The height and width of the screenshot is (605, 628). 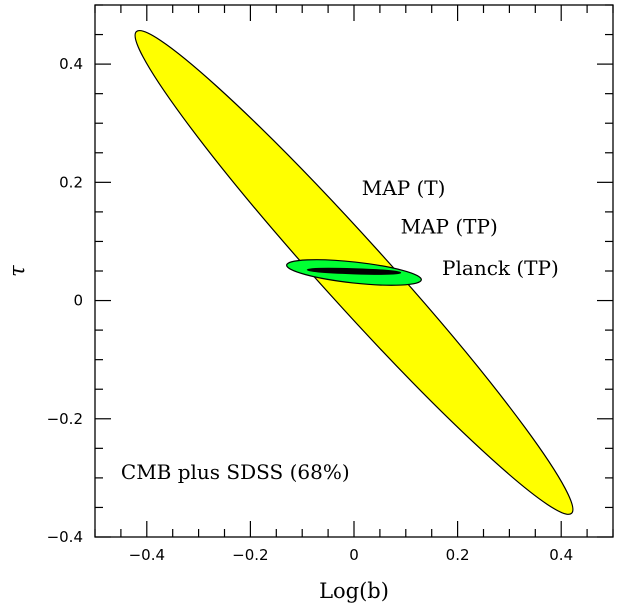 I want to click on y-tick-label: −0.4, so click(x=65, y=537).